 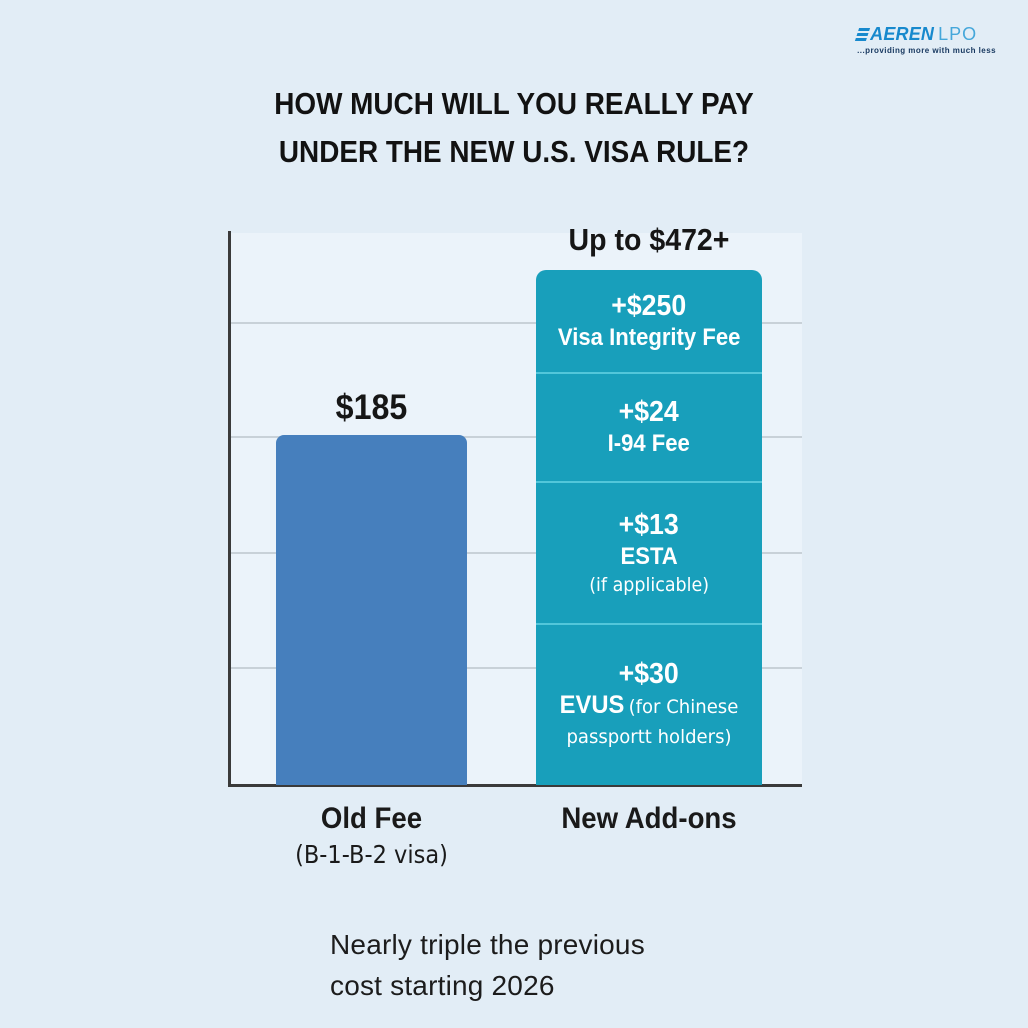 What do you see at coordinates (902, 33) in the screenshot?
I see `brand-name: AEREN` at bounding box center [902, 33].